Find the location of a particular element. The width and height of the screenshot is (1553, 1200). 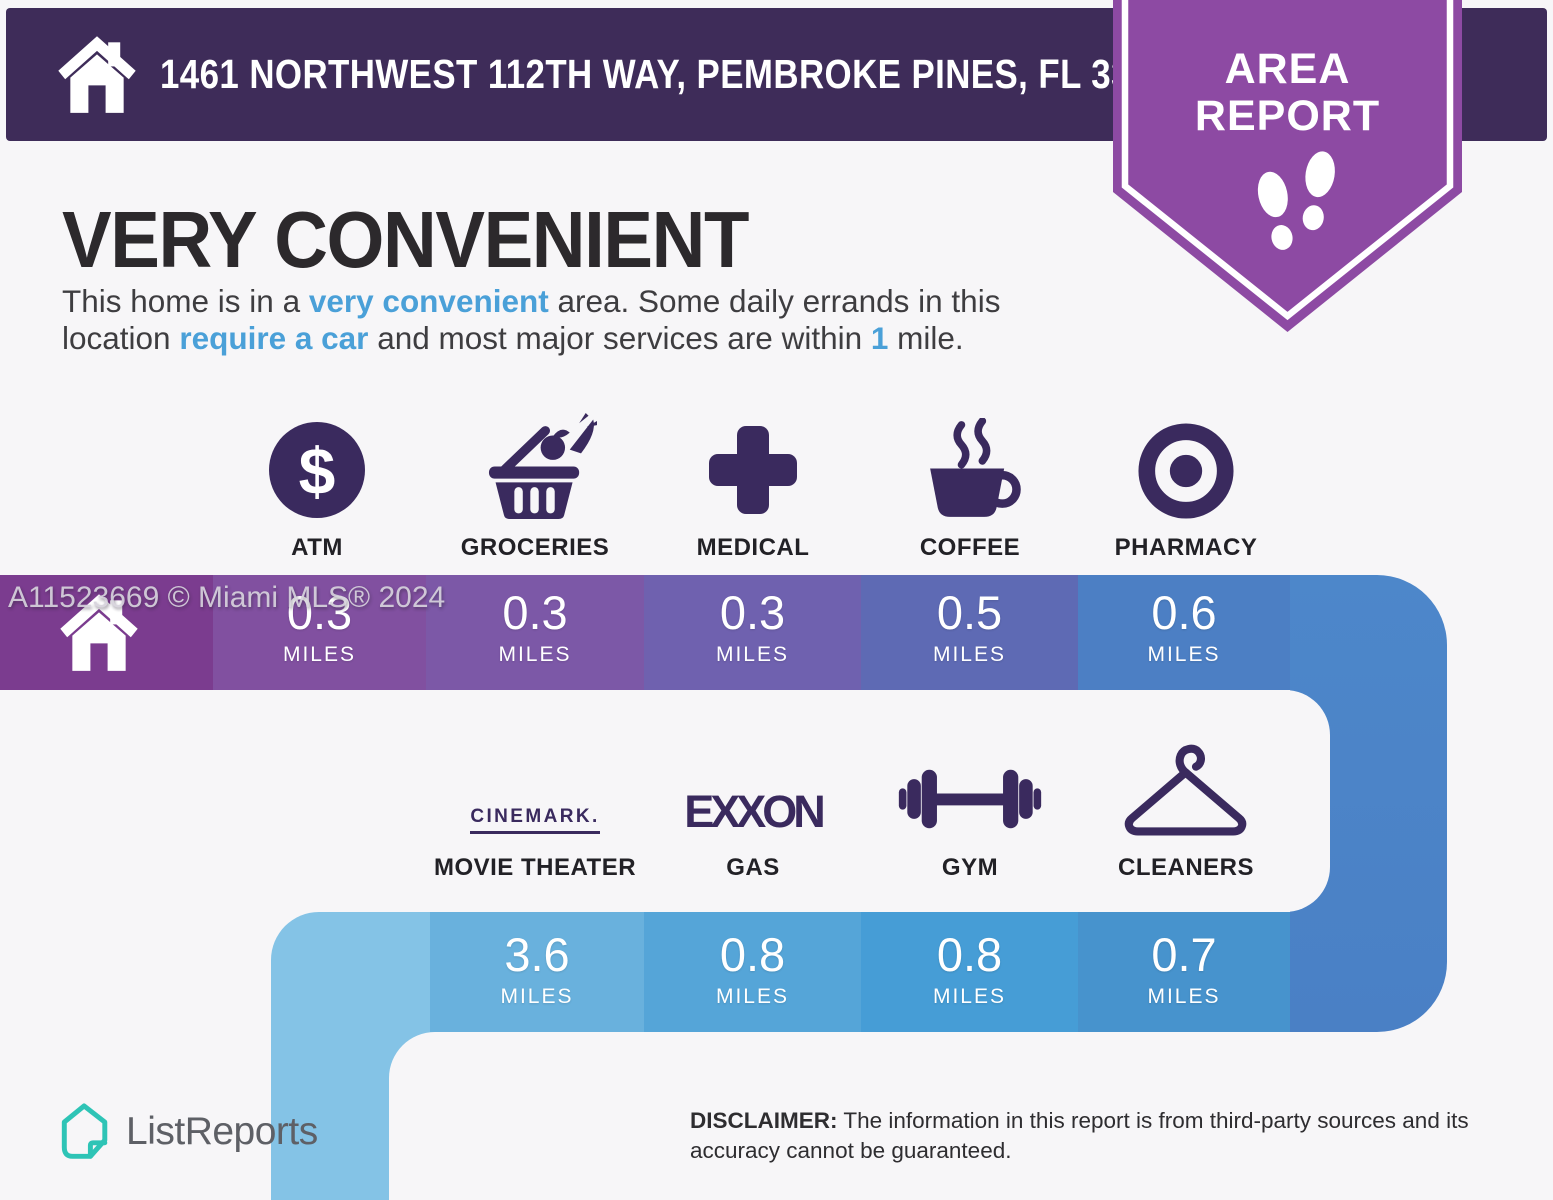

exxon-logo-icon: EXXON is located at coordinates (755, 811).